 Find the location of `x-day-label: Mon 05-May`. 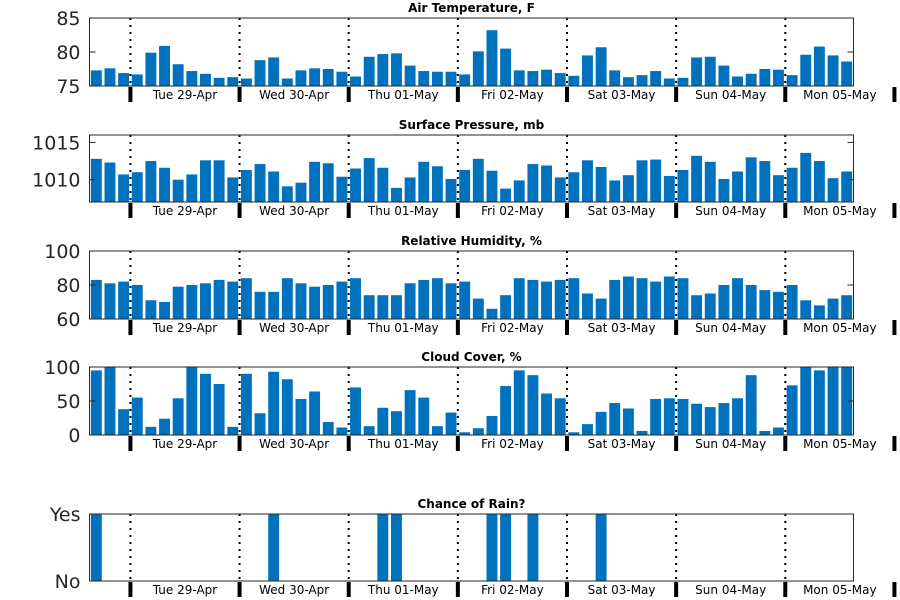

x-day-label: Mon 05-May is located at coordinates (840, 328).